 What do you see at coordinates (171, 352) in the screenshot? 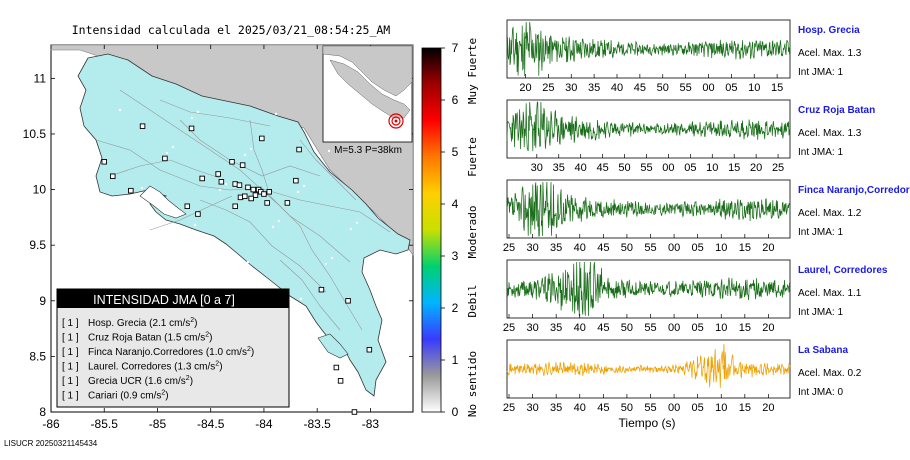
I see `legend-row-label: Finca Naranjo.Corredores (1.0 cm/s2)` at bounding box center [171, 352].